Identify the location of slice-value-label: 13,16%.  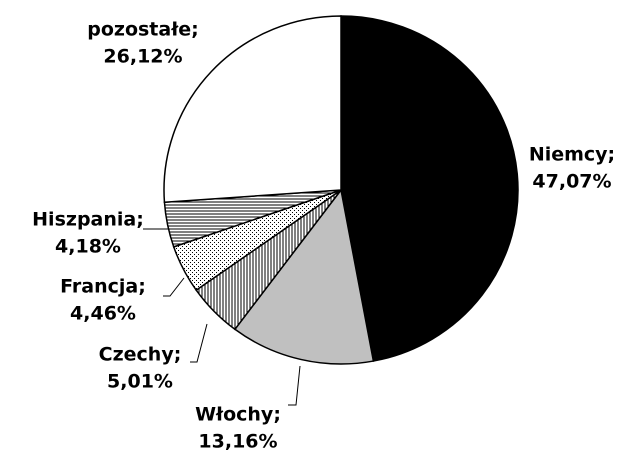
(237, 440).